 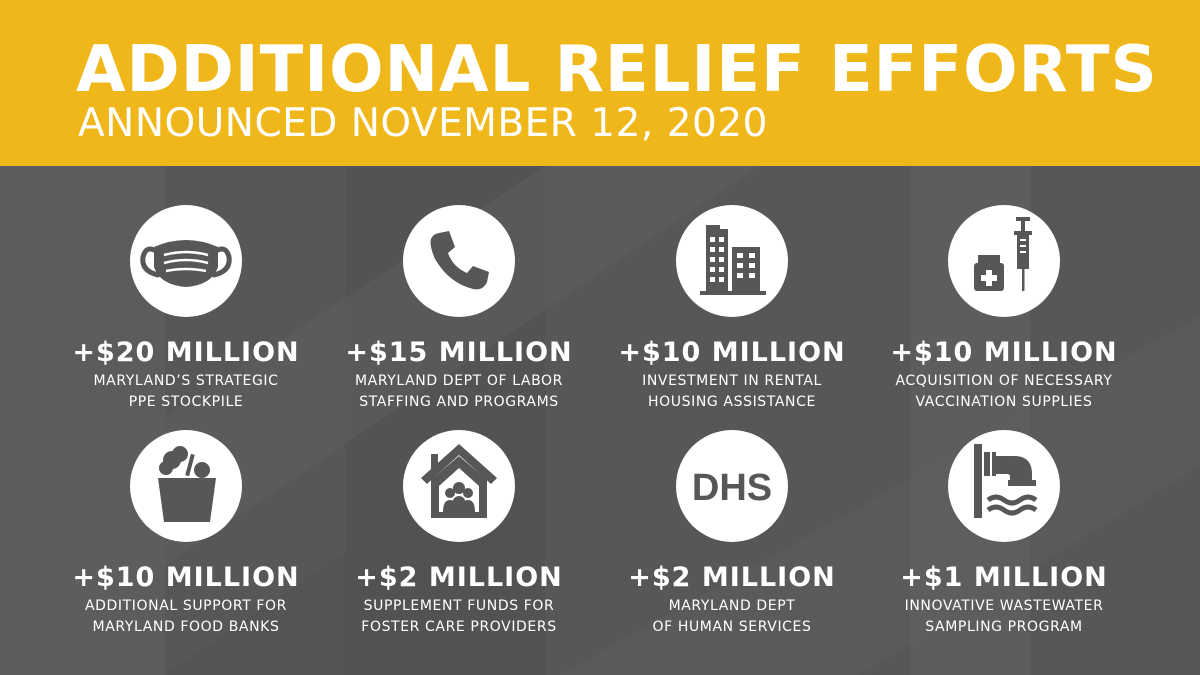 I want to click on description: INNOVATIVE WASTEWATER SAMPLING PROGRAM, so click(x=1004, y=617).